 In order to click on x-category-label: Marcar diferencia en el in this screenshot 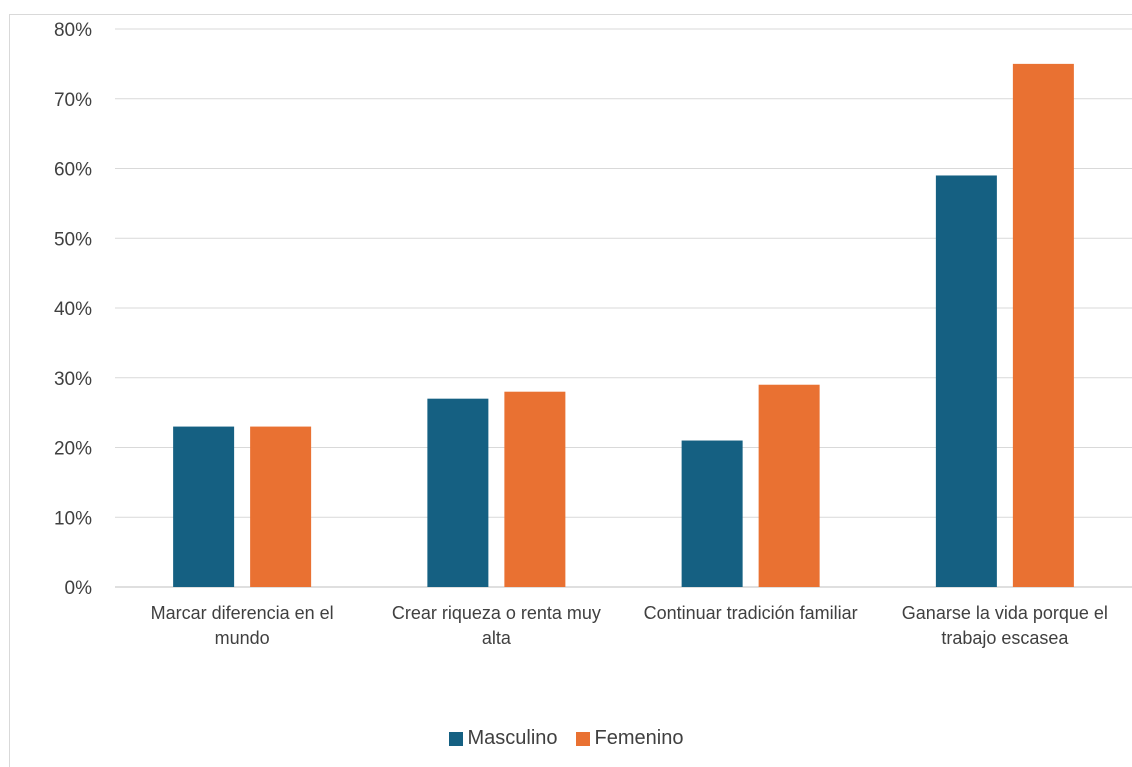, I will do `click(242, 613)`.